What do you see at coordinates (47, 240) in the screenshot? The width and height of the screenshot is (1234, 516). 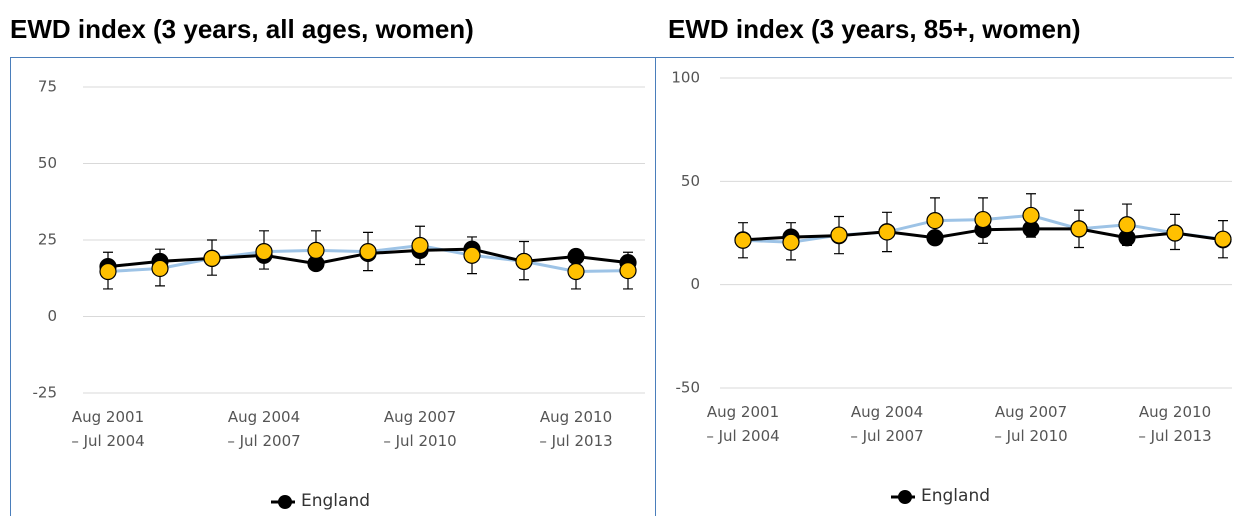 I see `y-tick-label: 25` at bounding box center [47, 240].